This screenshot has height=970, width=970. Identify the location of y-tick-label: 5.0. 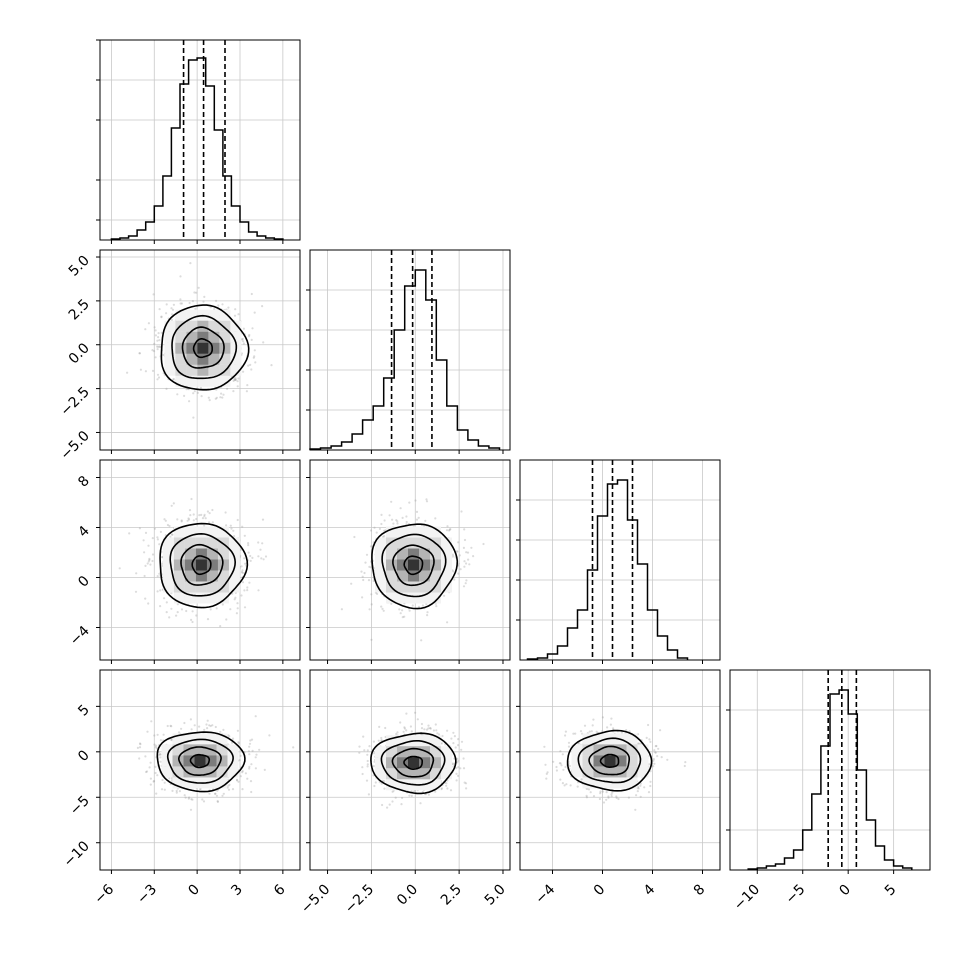
(79, 266).